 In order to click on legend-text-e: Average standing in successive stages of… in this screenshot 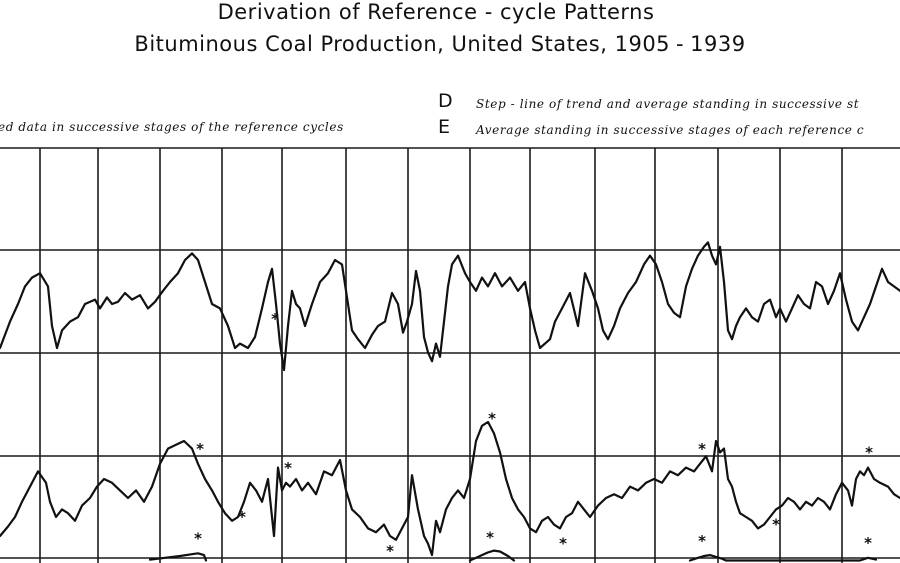, I will do `click(669, 130)`.